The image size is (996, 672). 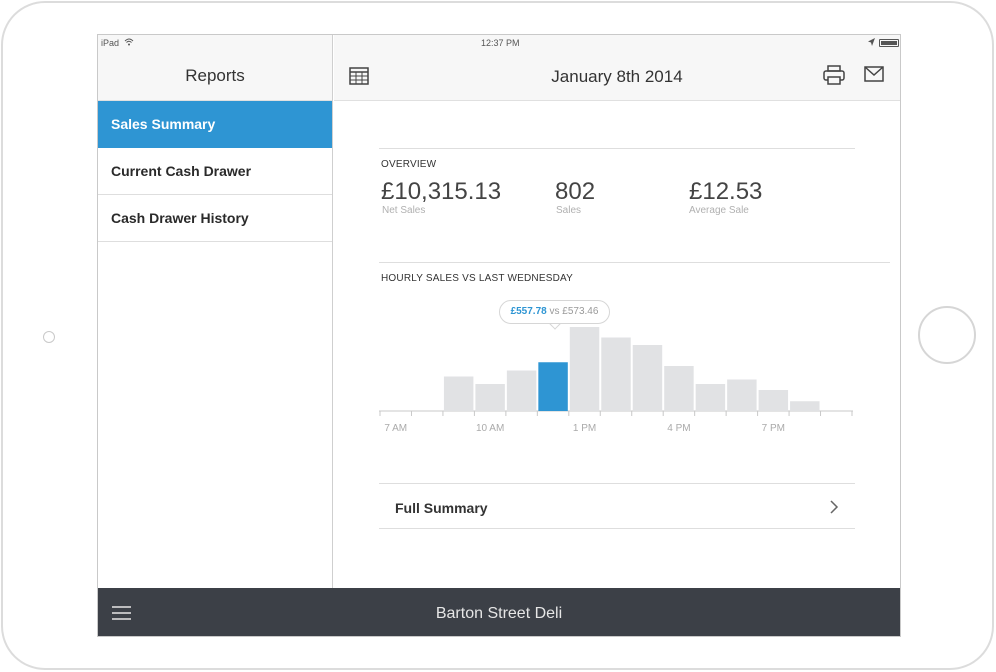 I want to click on x-tick-label: 7 PM, so click(x=773, y=428).